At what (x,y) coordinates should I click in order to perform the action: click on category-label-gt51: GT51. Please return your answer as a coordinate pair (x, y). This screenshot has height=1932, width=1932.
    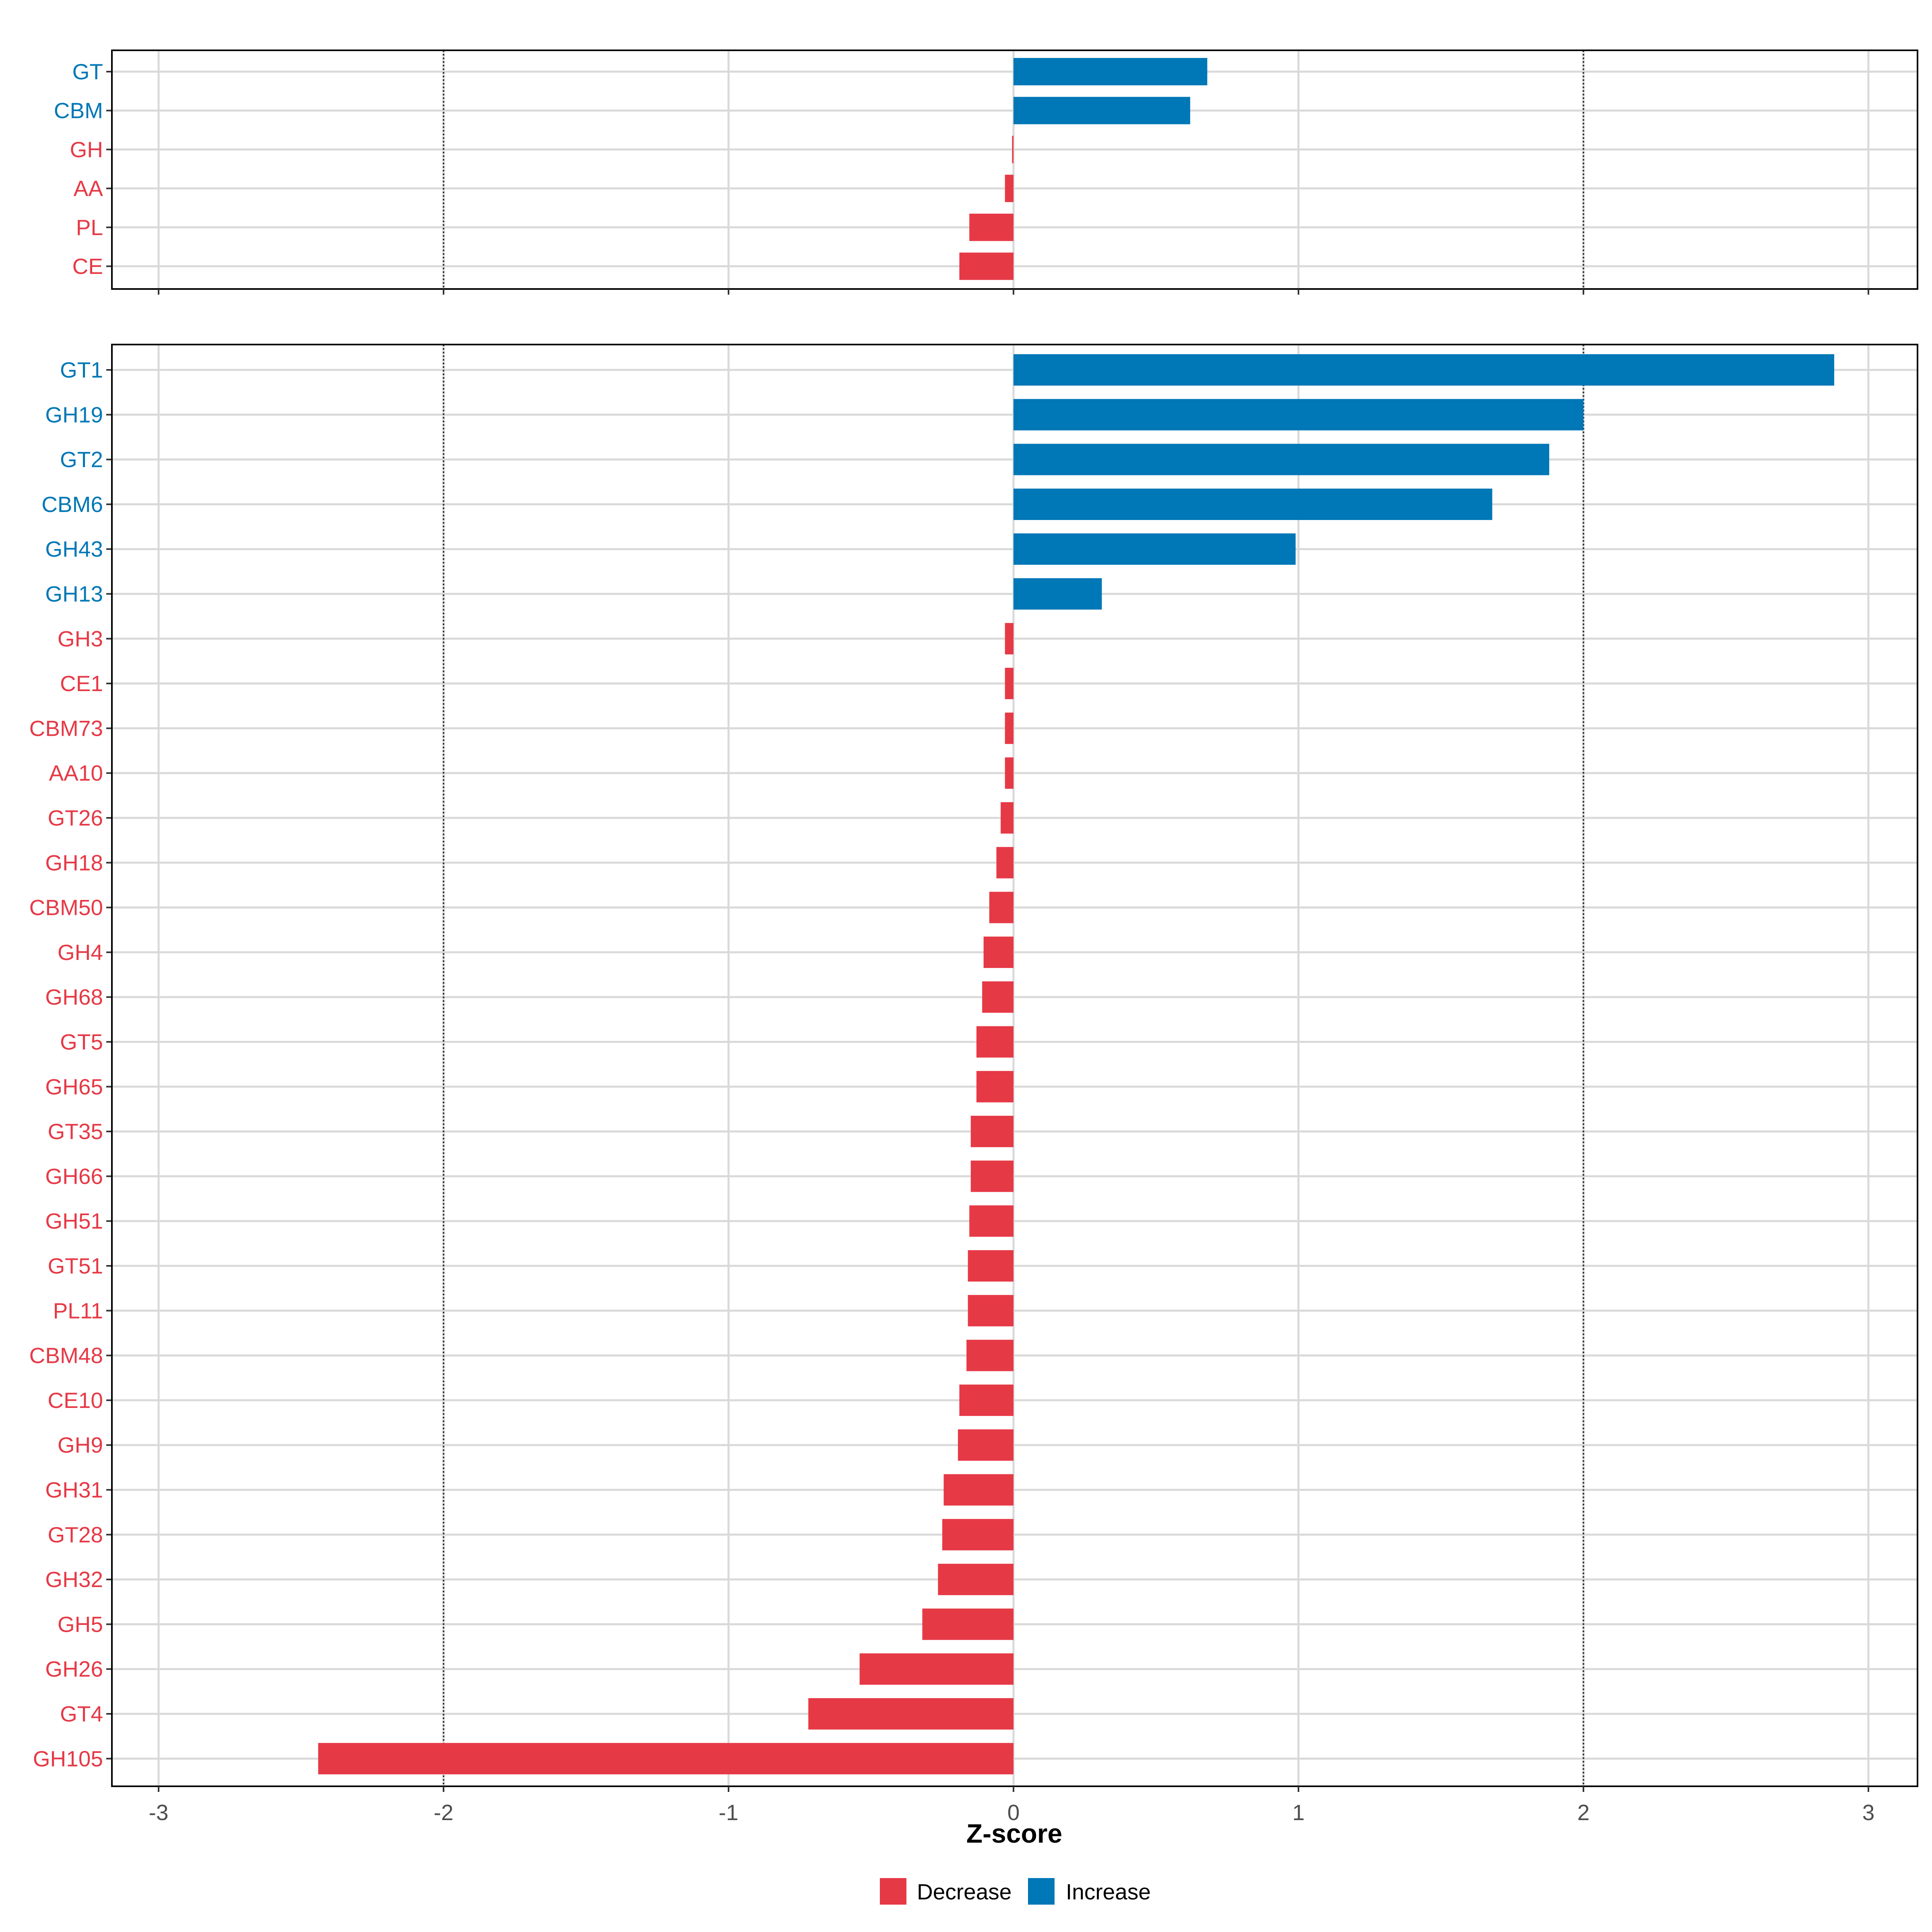
    Looking at the image, I should click on (75, 1265).